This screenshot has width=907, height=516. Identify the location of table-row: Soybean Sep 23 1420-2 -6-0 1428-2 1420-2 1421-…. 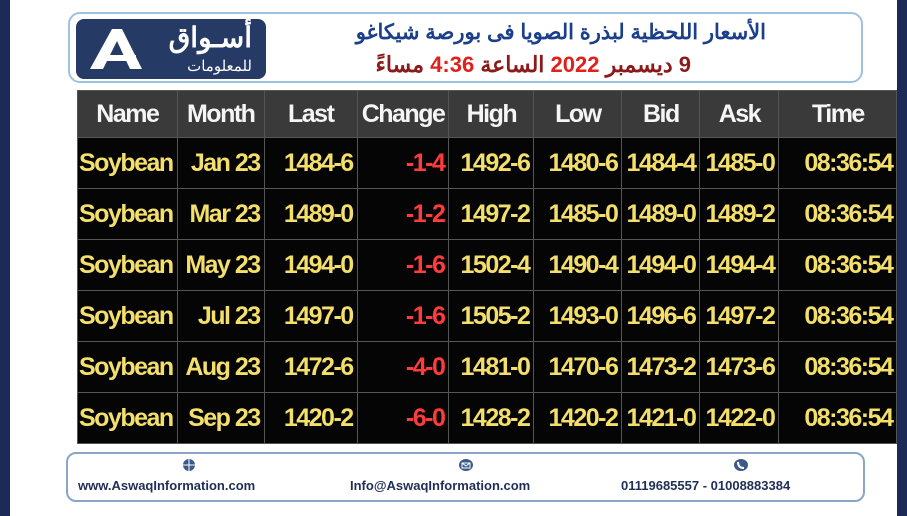
(487, 418).